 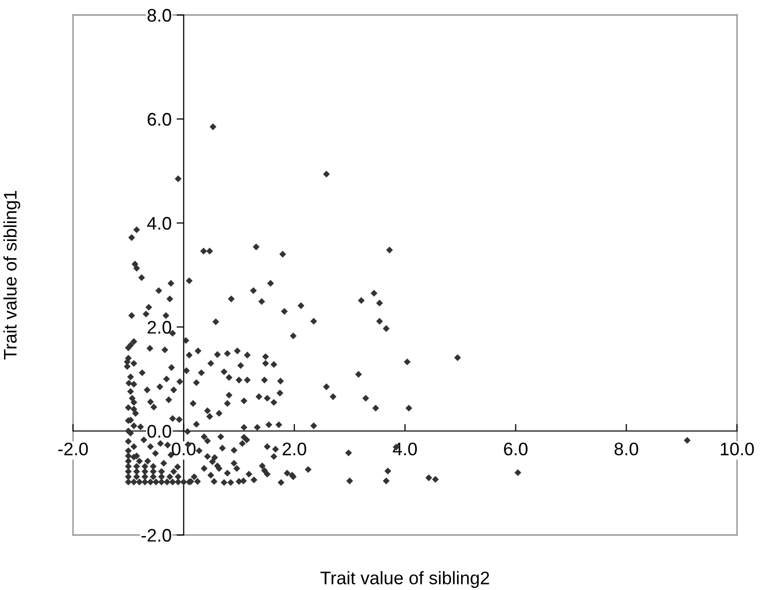 What do you see at coordinates (516, 449) in the screenshot?
I see `x-tick-label: 6.0` at bounding box center [516, 449].